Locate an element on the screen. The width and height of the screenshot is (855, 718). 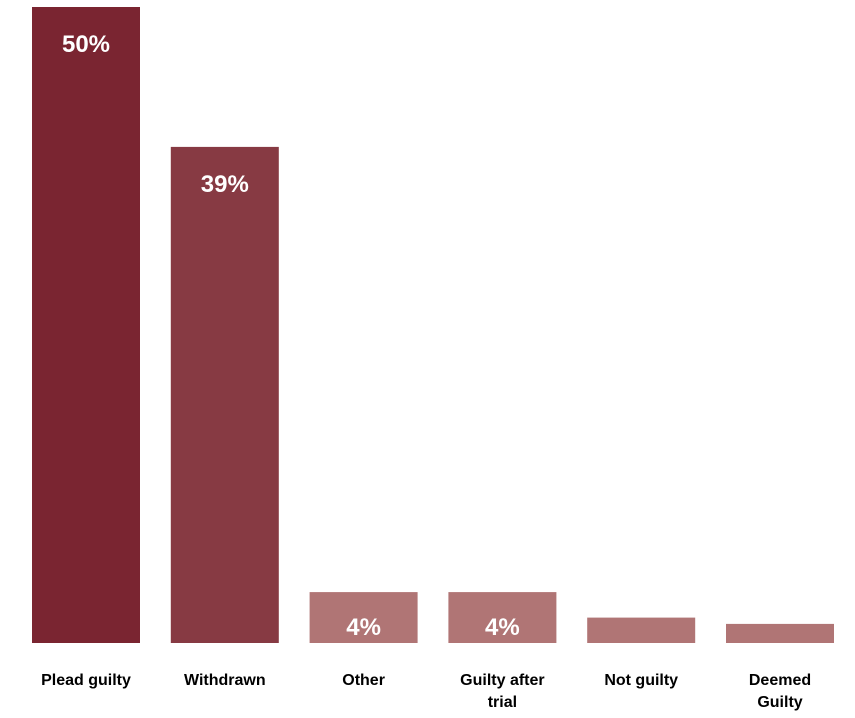
value-label-guilty-after-trial: 4% is located at coordinates (502, 627).